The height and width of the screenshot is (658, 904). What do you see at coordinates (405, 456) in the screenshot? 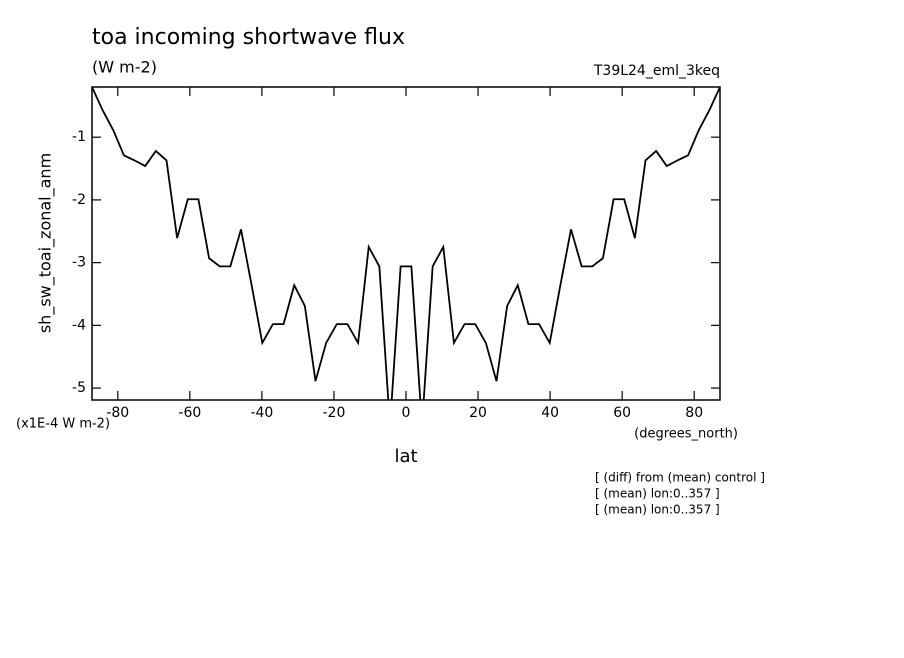
I see `x-axis-label: lat` at bounding box center [405, 456].